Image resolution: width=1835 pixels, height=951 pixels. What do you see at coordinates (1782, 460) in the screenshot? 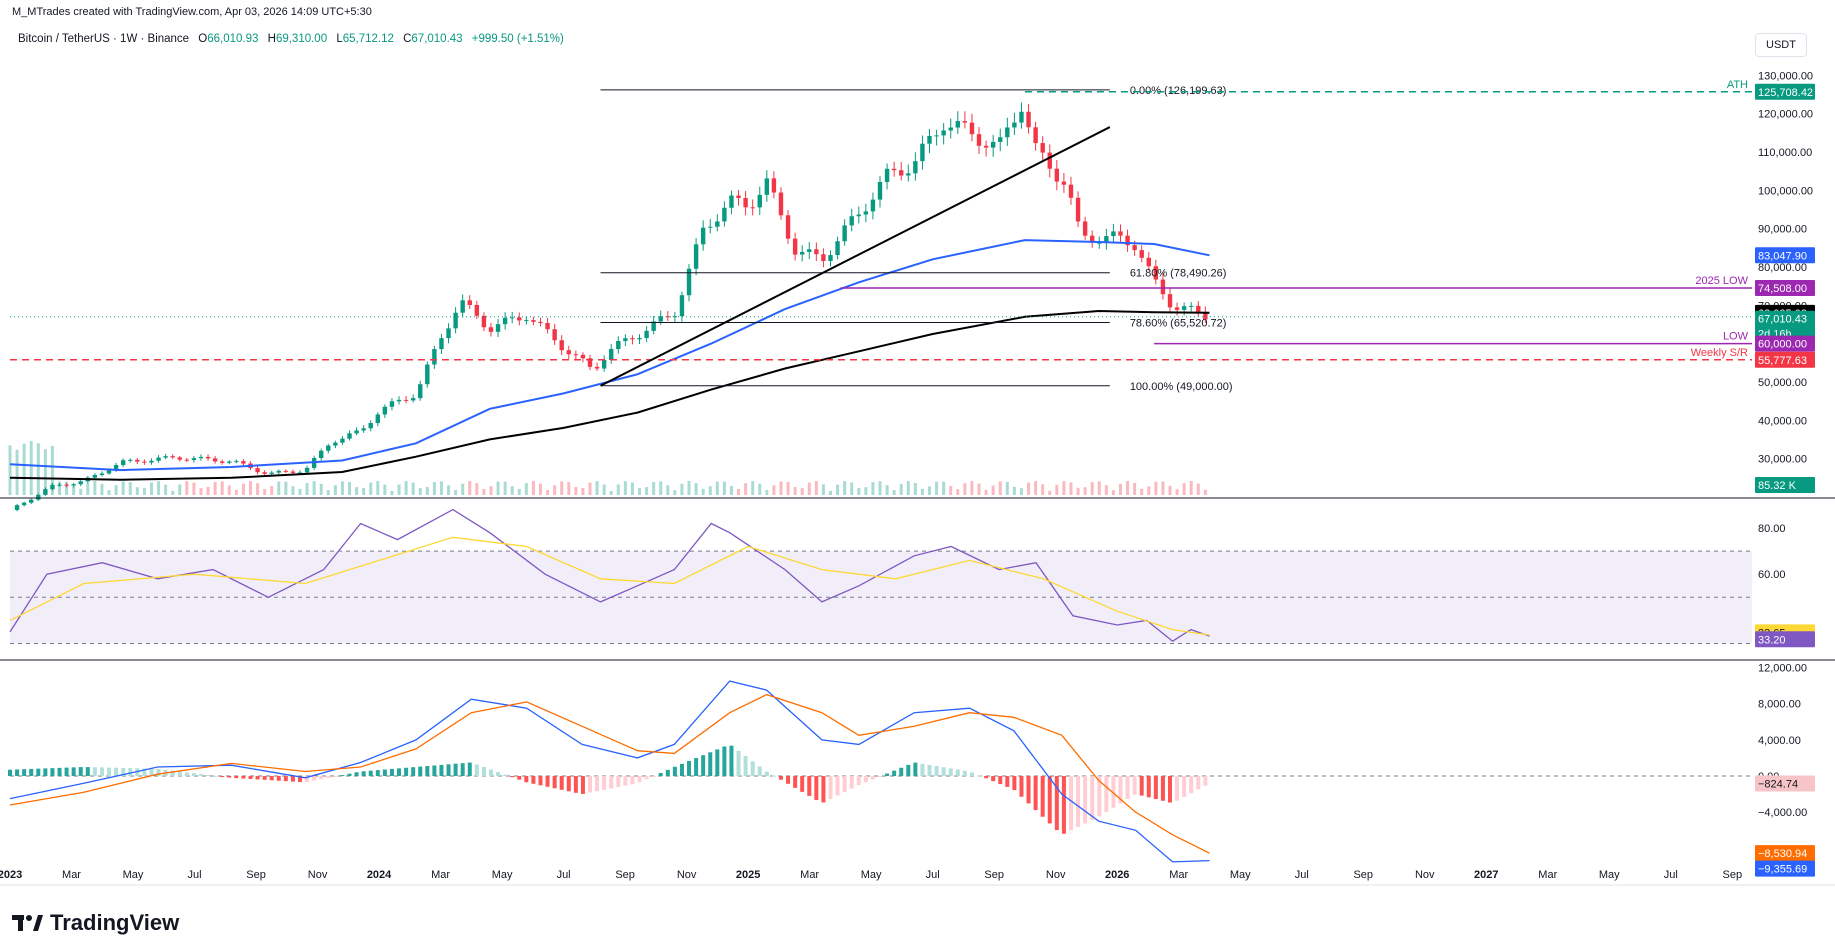
I see `price-tick-label: 30,000.00` at bounding box center [1782, 460].